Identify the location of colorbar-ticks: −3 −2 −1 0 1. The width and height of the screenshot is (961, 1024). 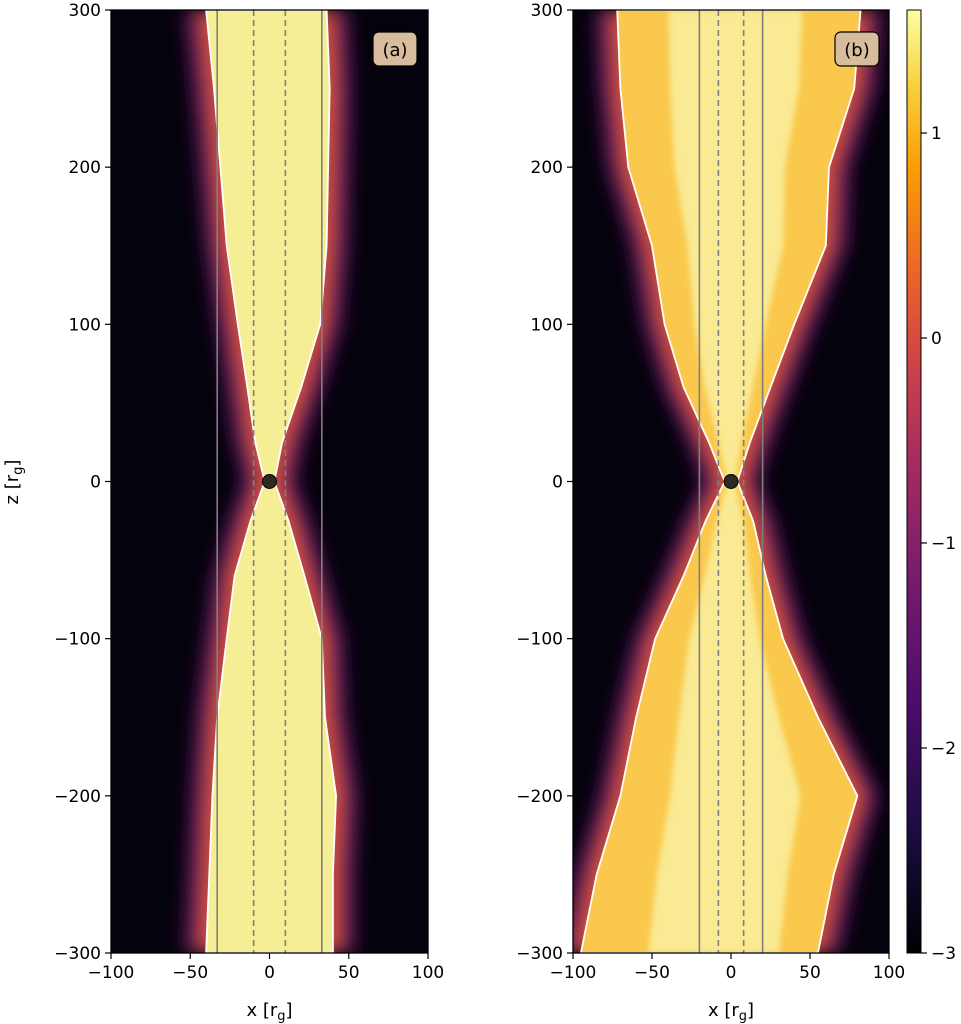
(938, 544).